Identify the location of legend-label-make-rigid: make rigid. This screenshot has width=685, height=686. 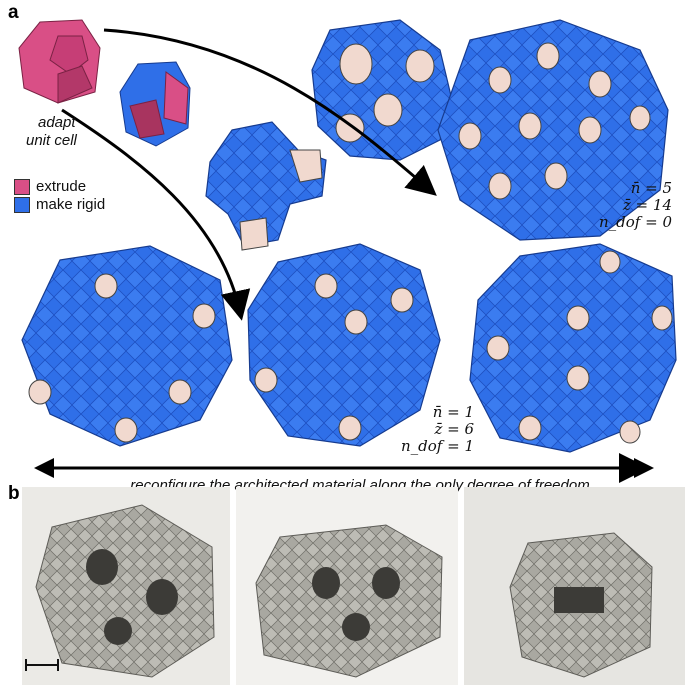
(71, 204).